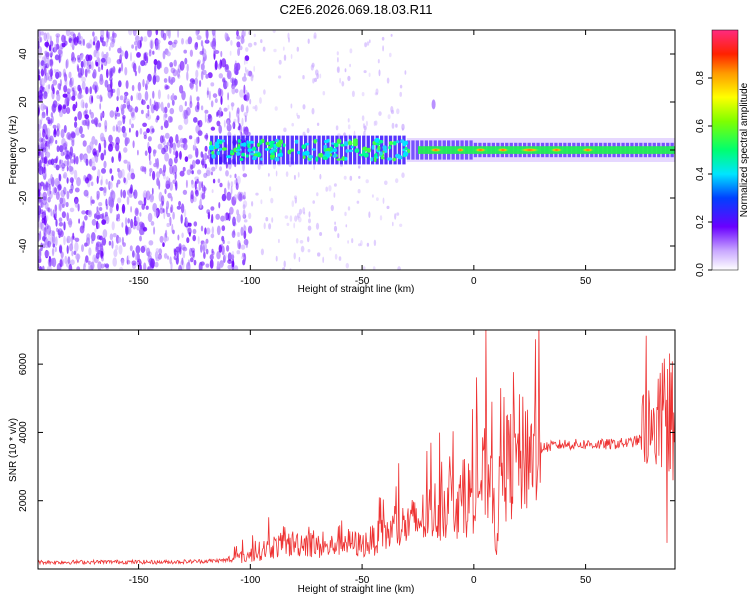 The image size is (750, 600). Describe the element at coordinates (703, 174) in the screenshot. I see `colorbar-ticks: 0.0 0.2 0.4 0.6 0.8` at that location.